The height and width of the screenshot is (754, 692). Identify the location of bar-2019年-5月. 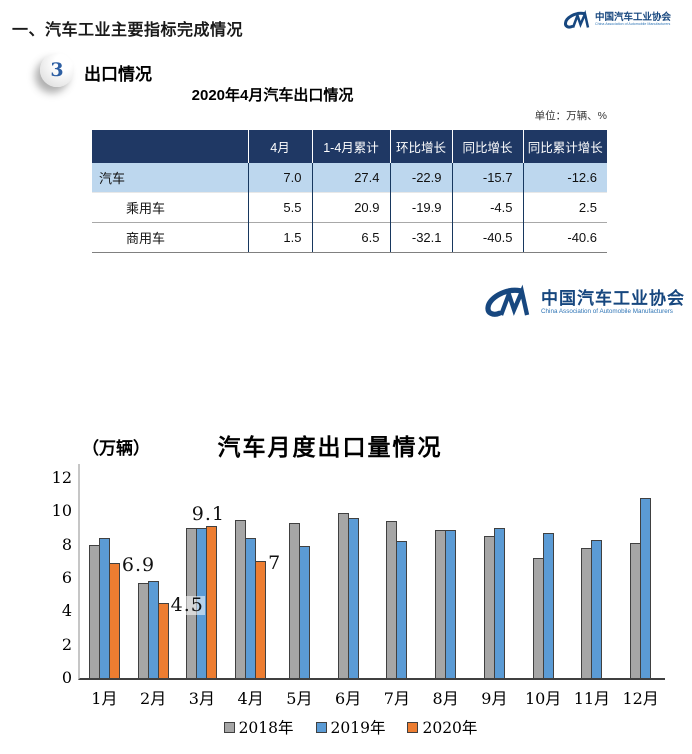
(304, 612).